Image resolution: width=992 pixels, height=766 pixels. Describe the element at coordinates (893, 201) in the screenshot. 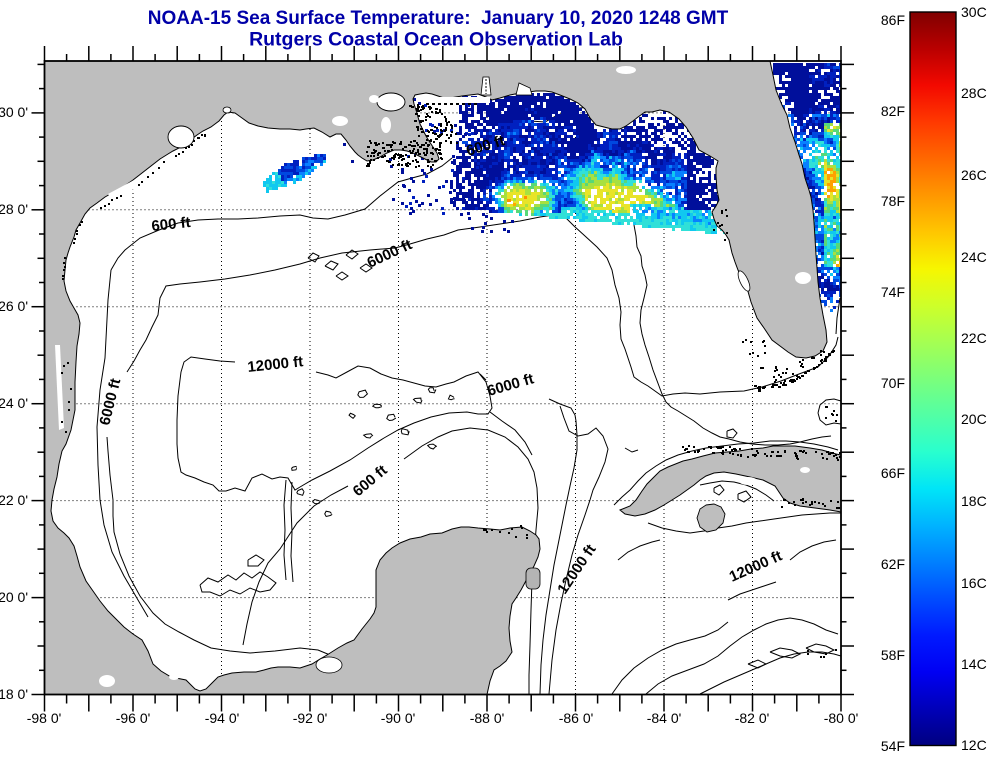

I see `svg-text: 78F` at that location.